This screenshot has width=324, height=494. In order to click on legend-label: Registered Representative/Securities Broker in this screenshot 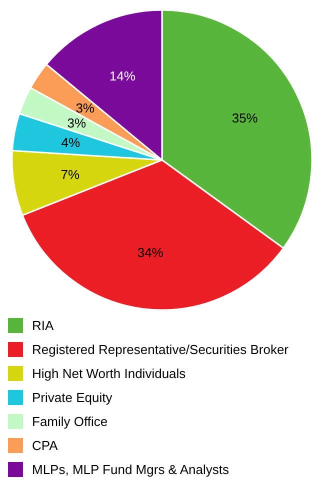, I will do `click(161, 349)`.